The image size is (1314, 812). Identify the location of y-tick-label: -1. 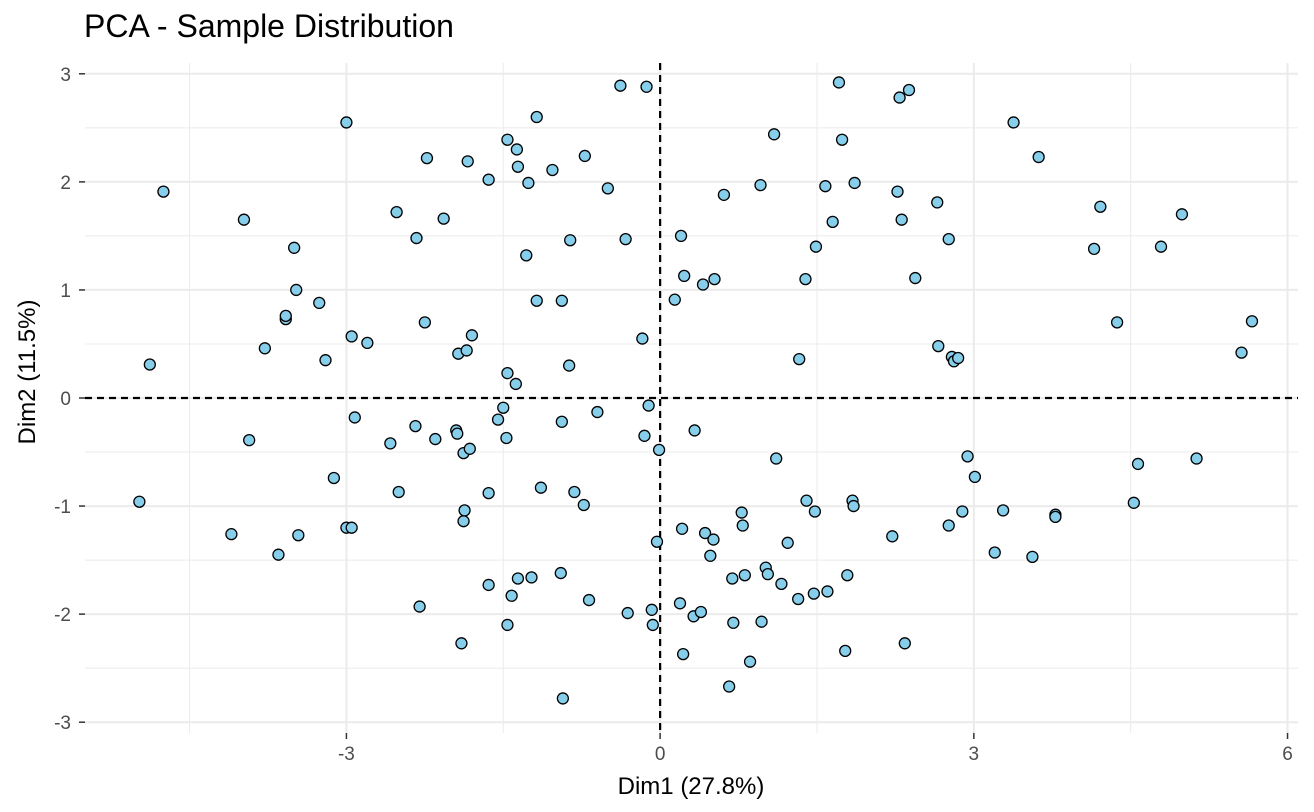
(62, 507).